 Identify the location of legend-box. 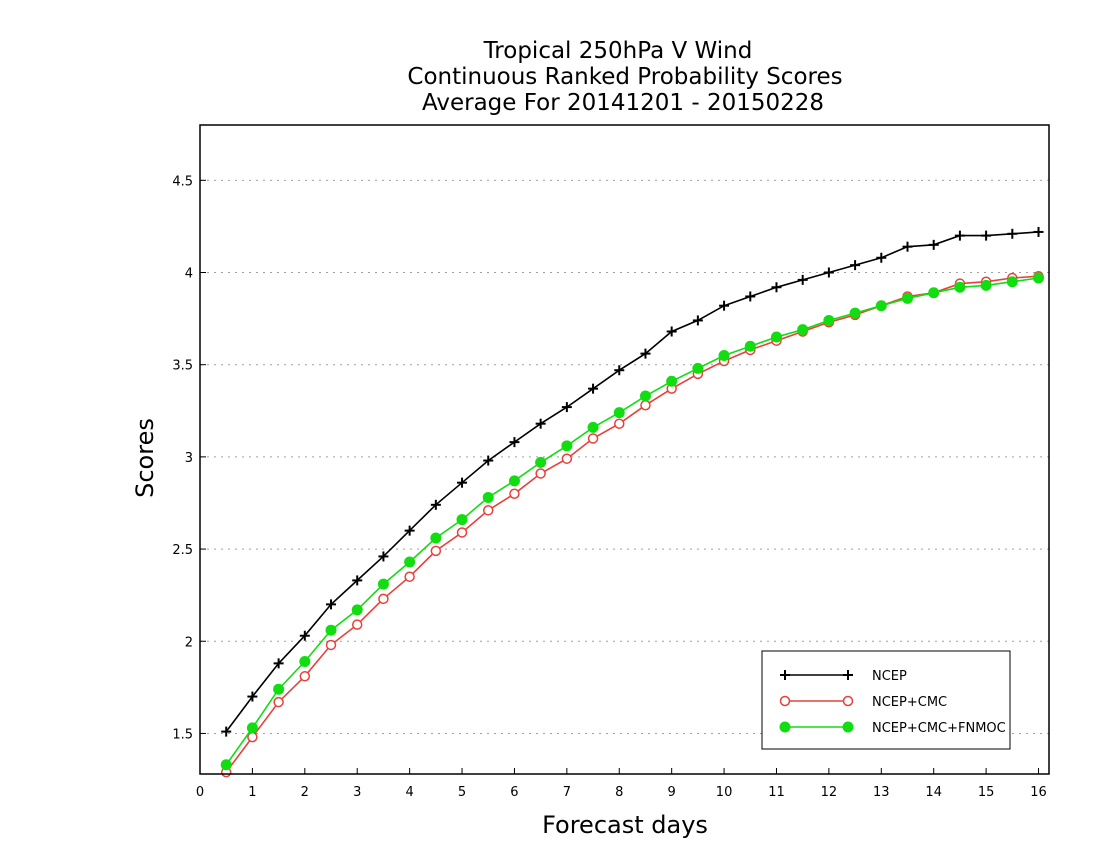
(886, 700).